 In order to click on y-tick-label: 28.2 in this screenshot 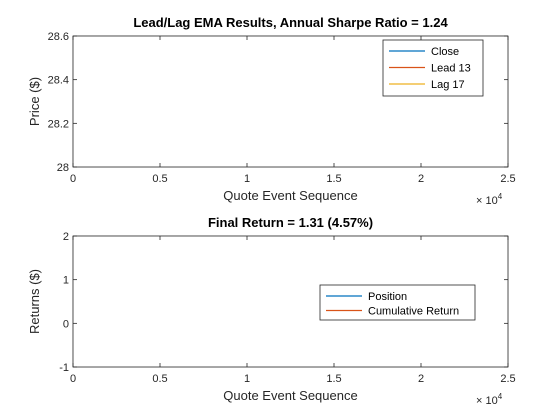, I will do `click(58, 124)`.